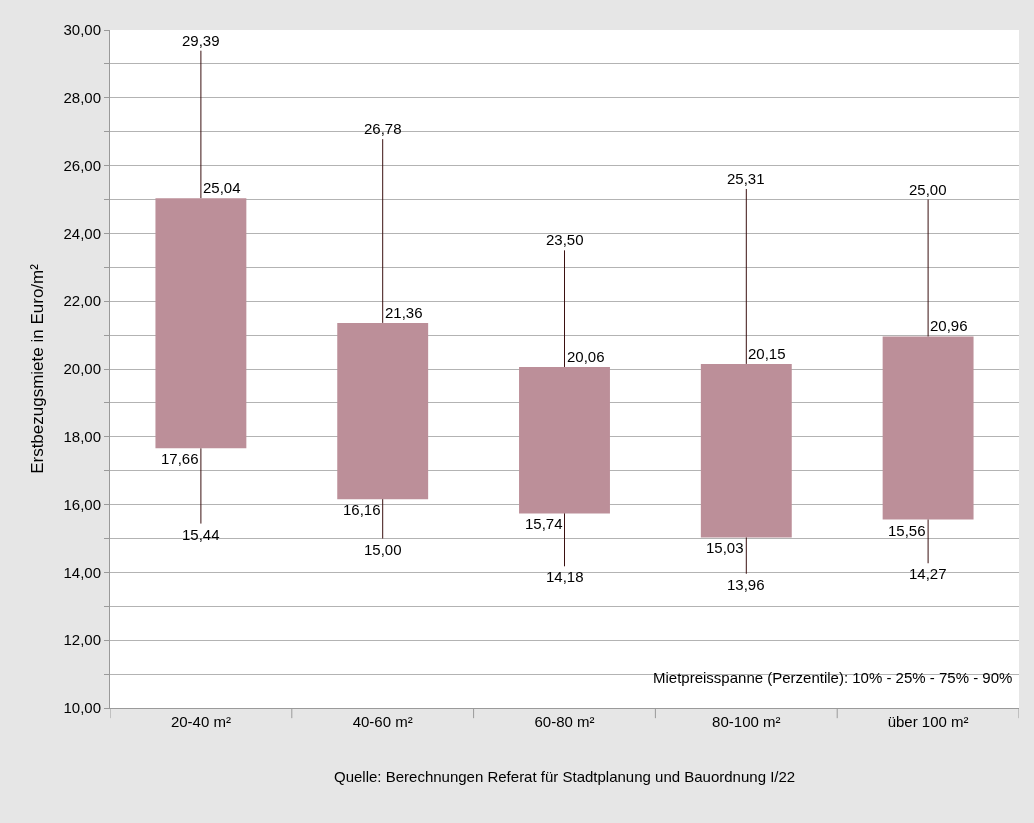 The image size is (1034, 823). I want to click on y-axis-title: Erstbezugsmiete in Euro/m², so click(37, 368).